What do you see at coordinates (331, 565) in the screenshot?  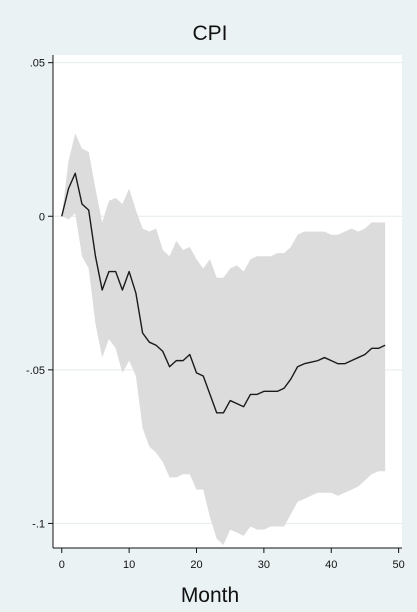 I see `x-tick-label-4: 40` at bounding box center [331, 565].